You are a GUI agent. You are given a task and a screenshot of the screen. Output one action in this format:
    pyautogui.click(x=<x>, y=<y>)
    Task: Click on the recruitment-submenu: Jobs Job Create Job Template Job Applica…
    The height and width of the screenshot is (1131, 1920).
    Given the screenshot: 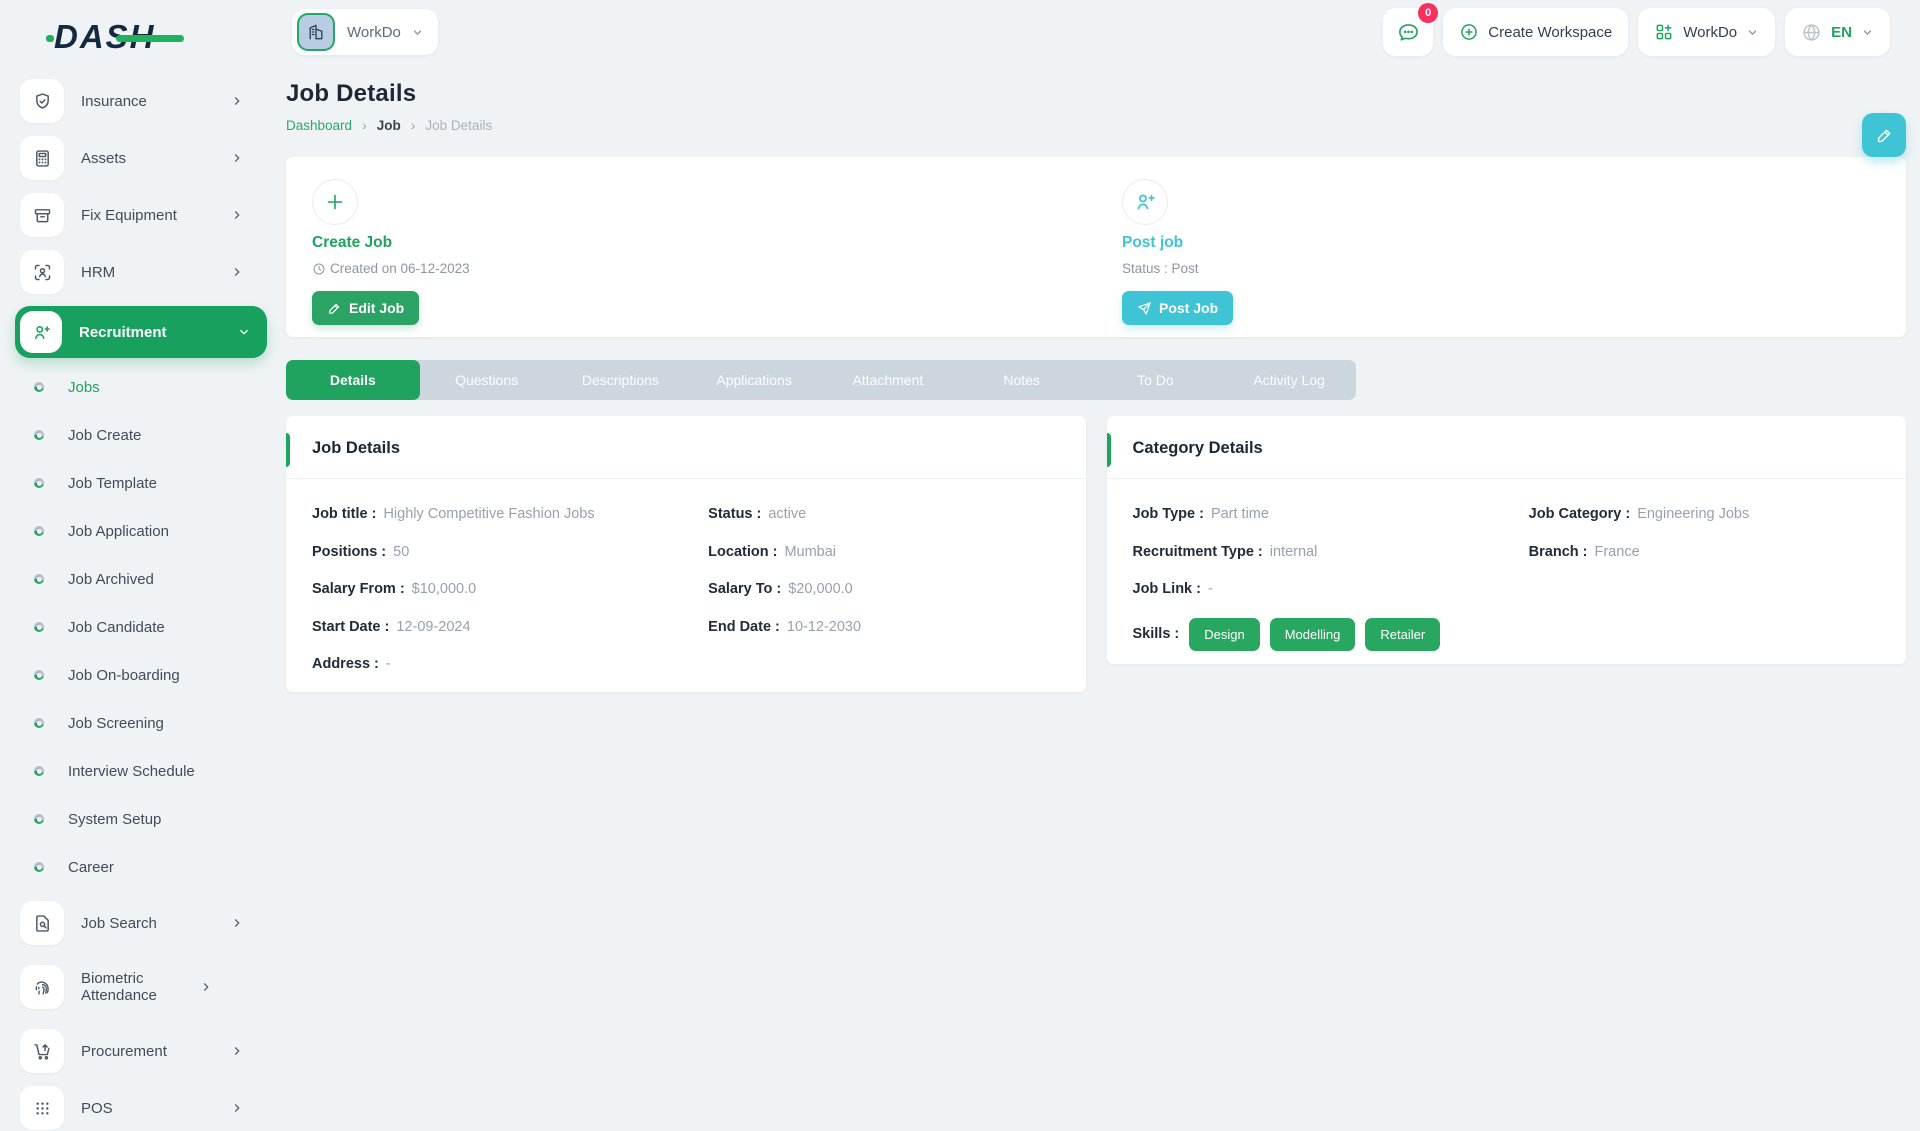 What is the action you would take?
    pyautogui.click(x=152, y=627)
    